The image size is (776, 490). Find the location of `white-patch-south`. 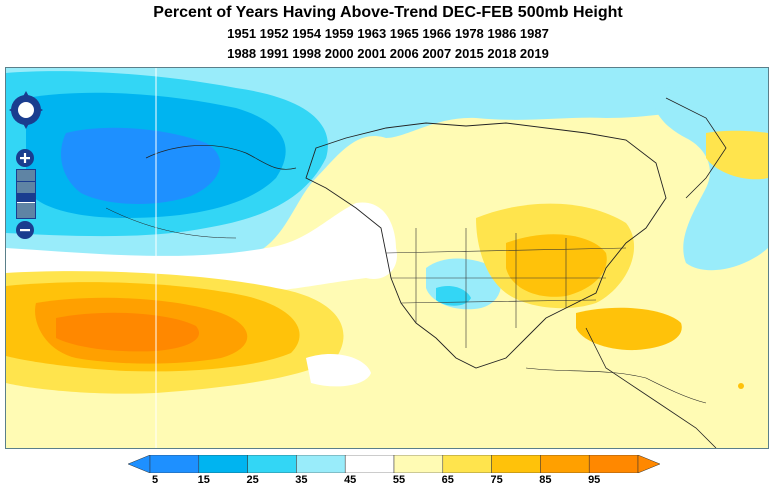

white-patch-south is located at coordinates (338, 370).